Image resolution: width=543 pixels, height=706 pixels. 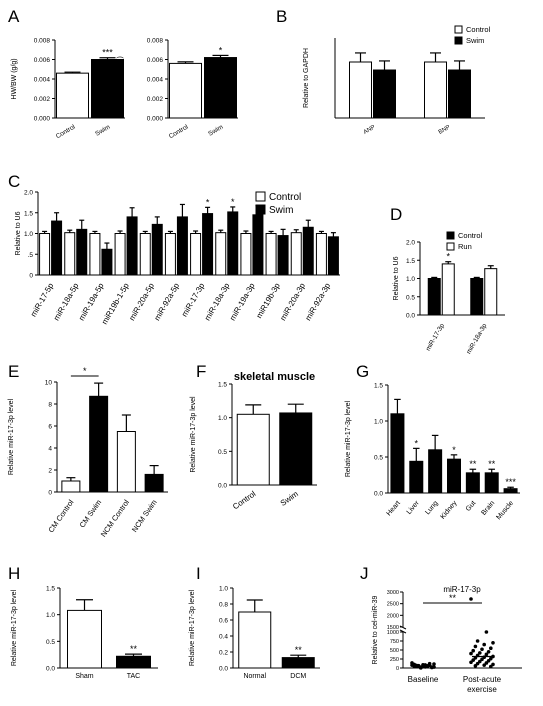 I want to click on x-tick-label: CM Control, so click(x=60, y=516).